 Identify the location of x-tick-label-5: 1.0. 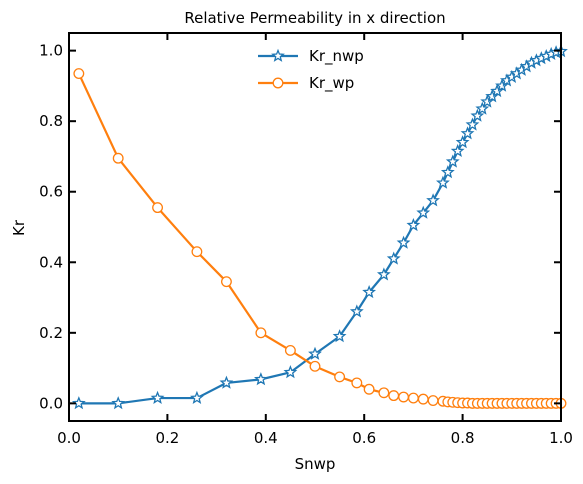
(561, 438).